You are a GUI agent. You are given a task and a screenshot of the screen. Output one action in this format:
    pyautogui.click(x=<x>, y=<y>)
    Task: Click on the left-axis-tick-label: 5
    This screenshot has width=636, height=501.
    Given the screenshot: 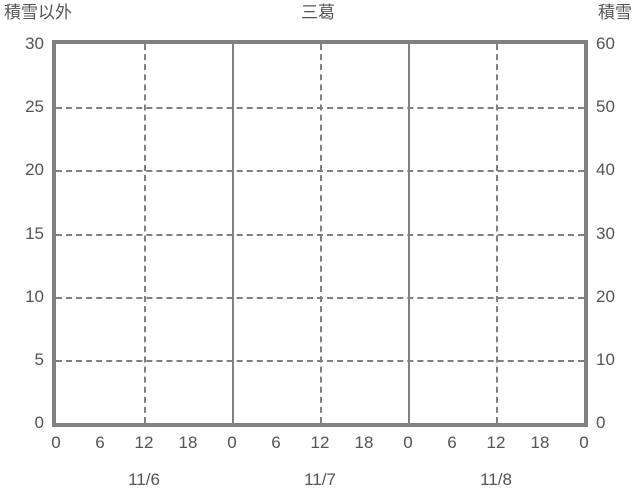 What is the action you would take?
    pyautogui.click(x=39, y=359)
    